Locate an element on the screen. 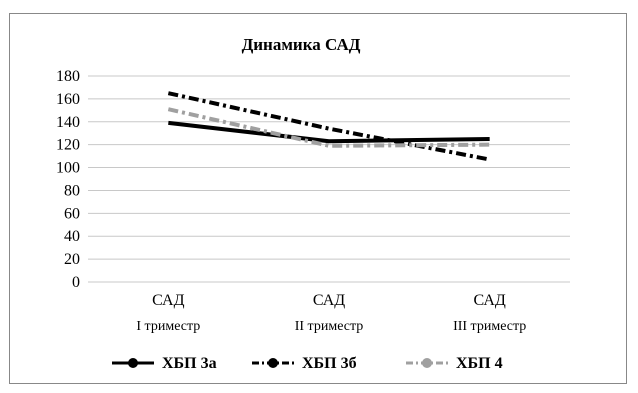 The image size is (638, 393). y-tick-label: 0 is located at coordinates (76, 282).